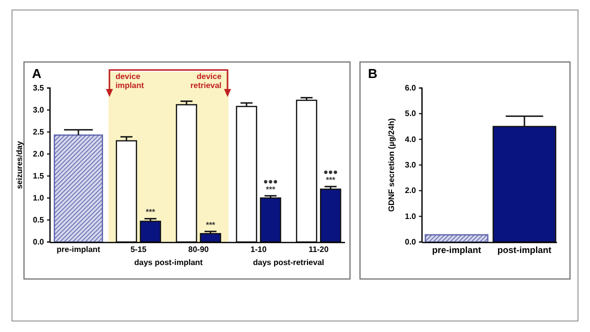 This screenshot has height=332, width=590. What do you see at coordinates (139, 249) in the screenshot?
I see `x-tick-label: 5-15` at bounding box center [139, 249].